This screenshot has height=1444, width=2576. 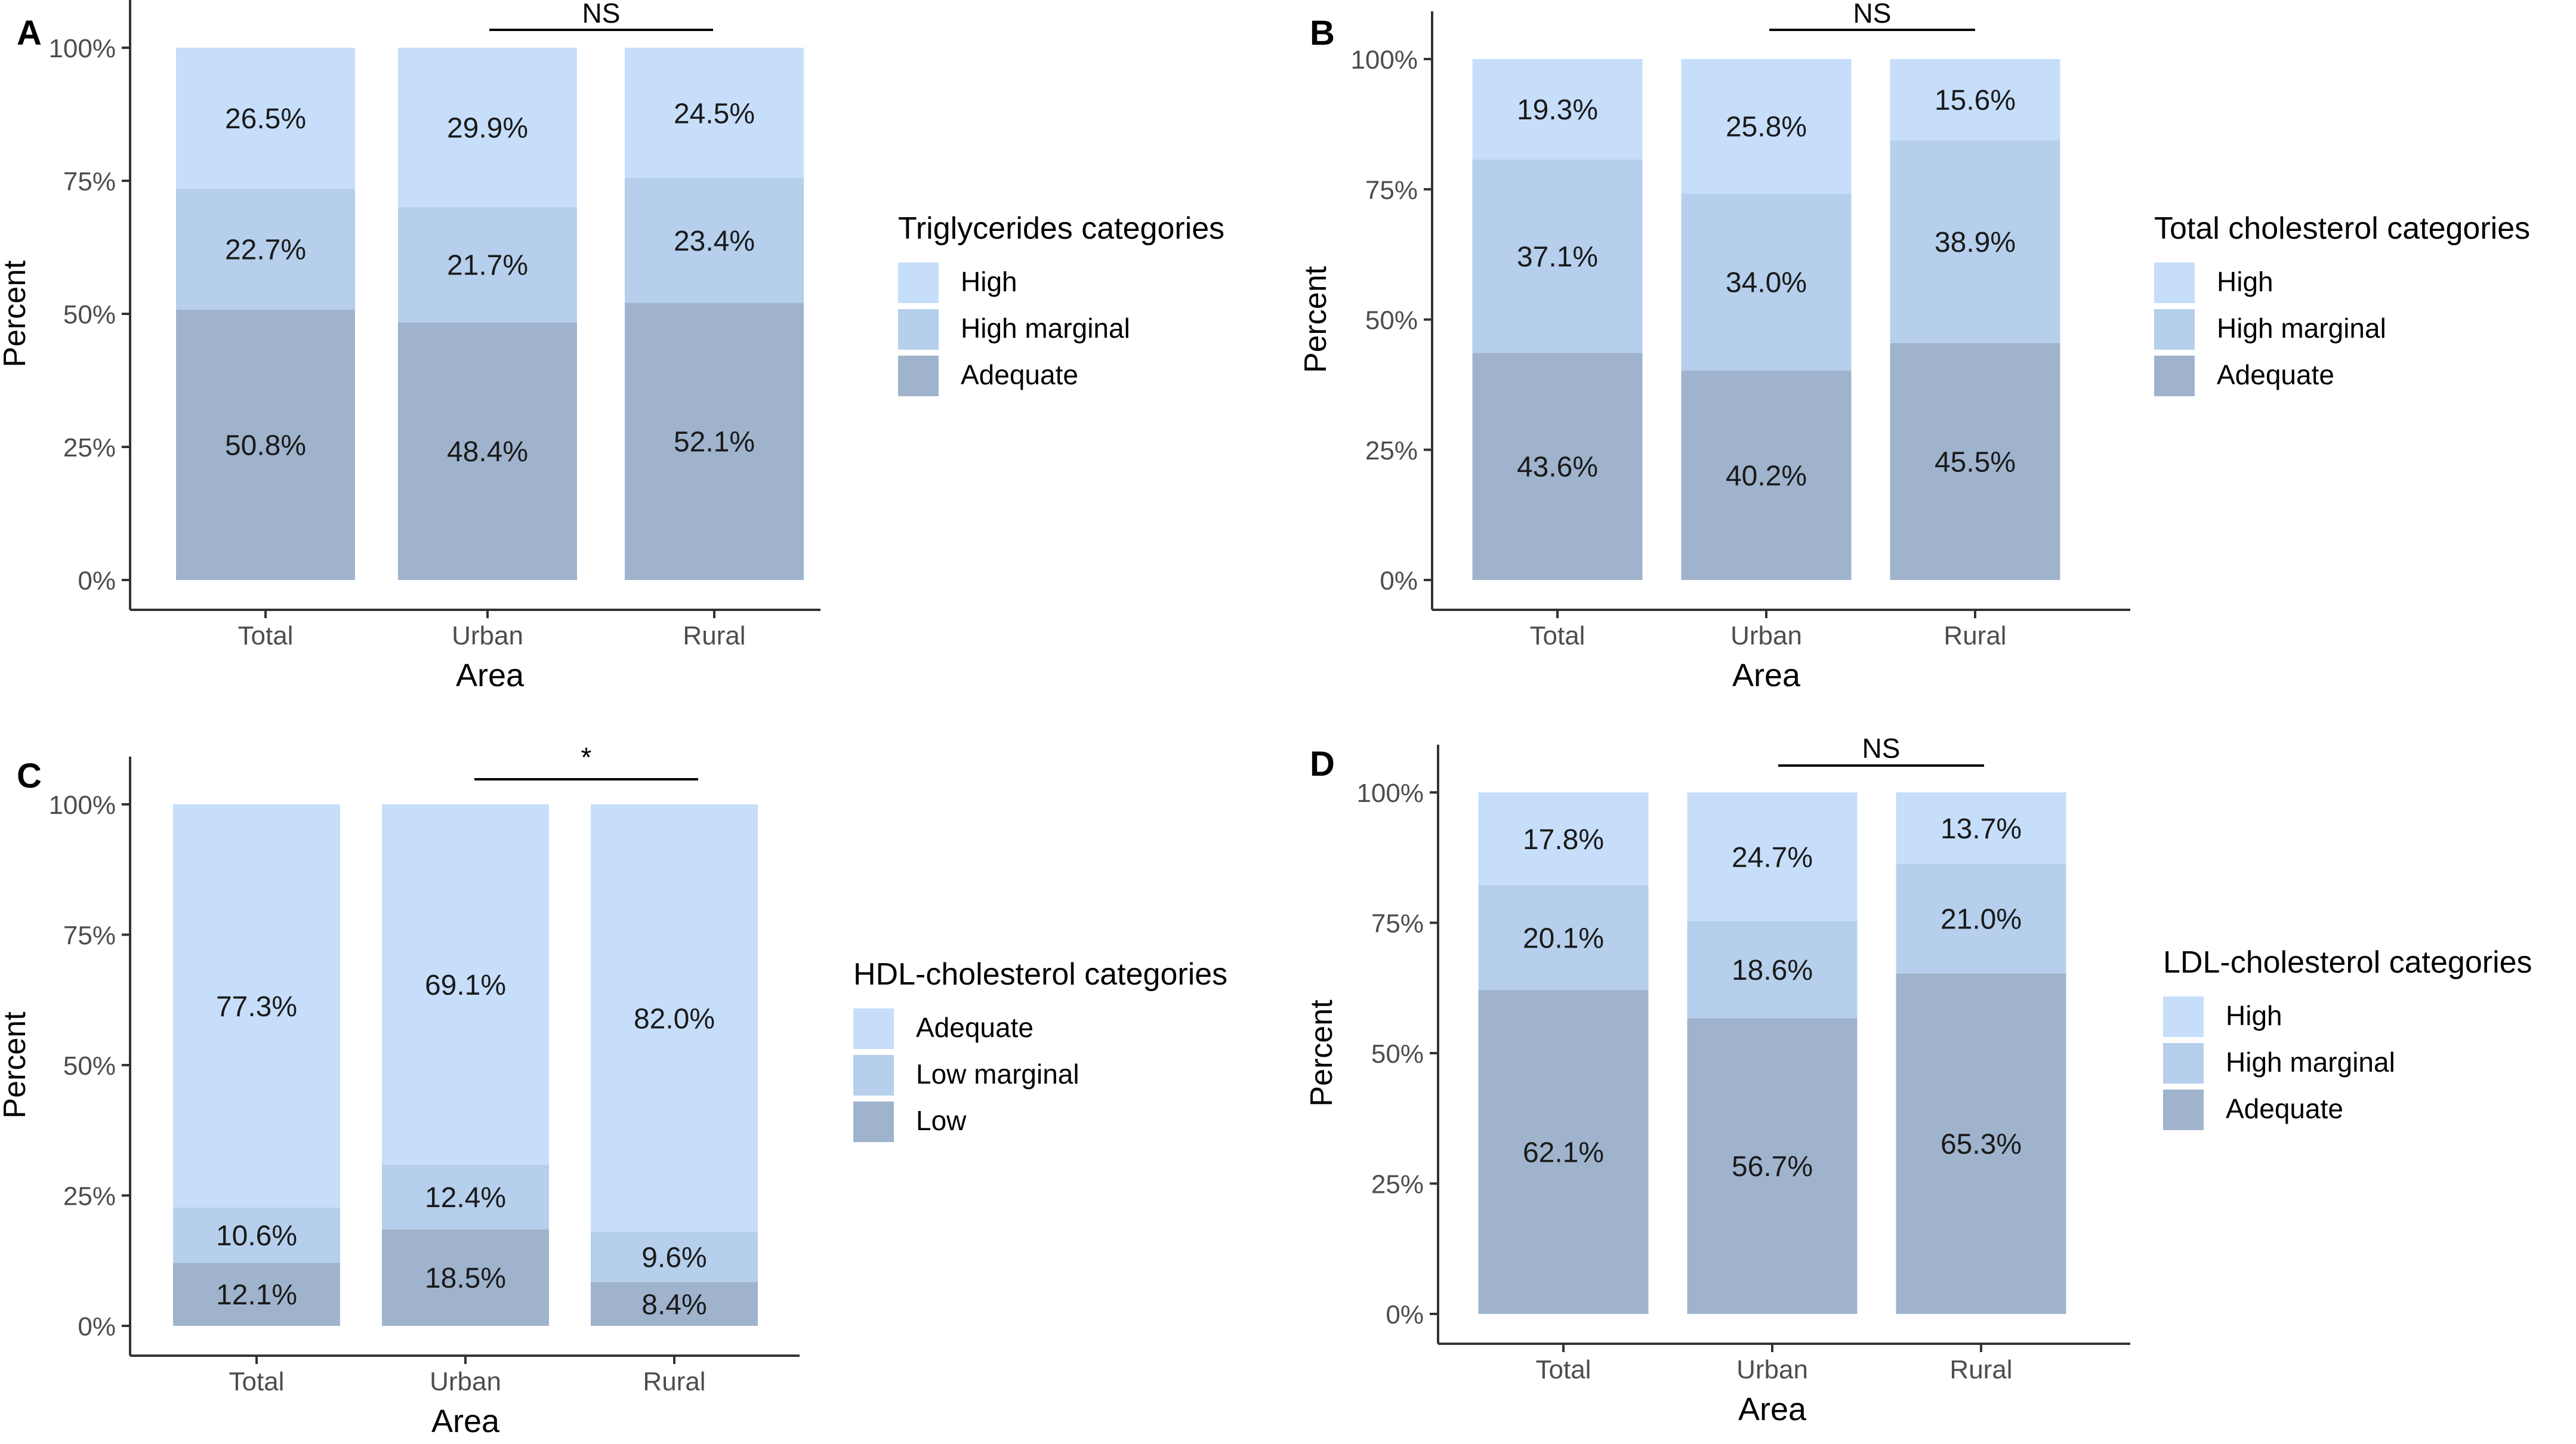 I want to click on data-label: 13.7%, so click(x=1981, y=829).